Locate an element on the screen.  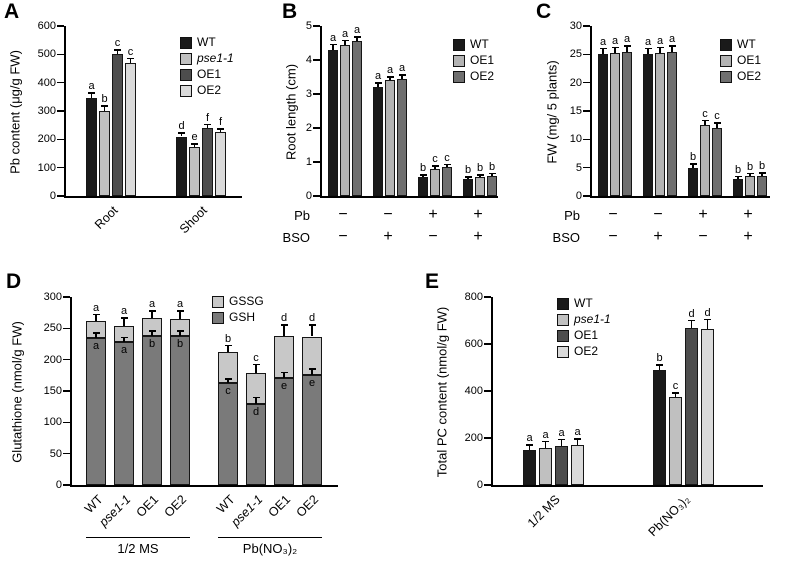
y-tick-label: 600 is located at coordinates (46, 26).